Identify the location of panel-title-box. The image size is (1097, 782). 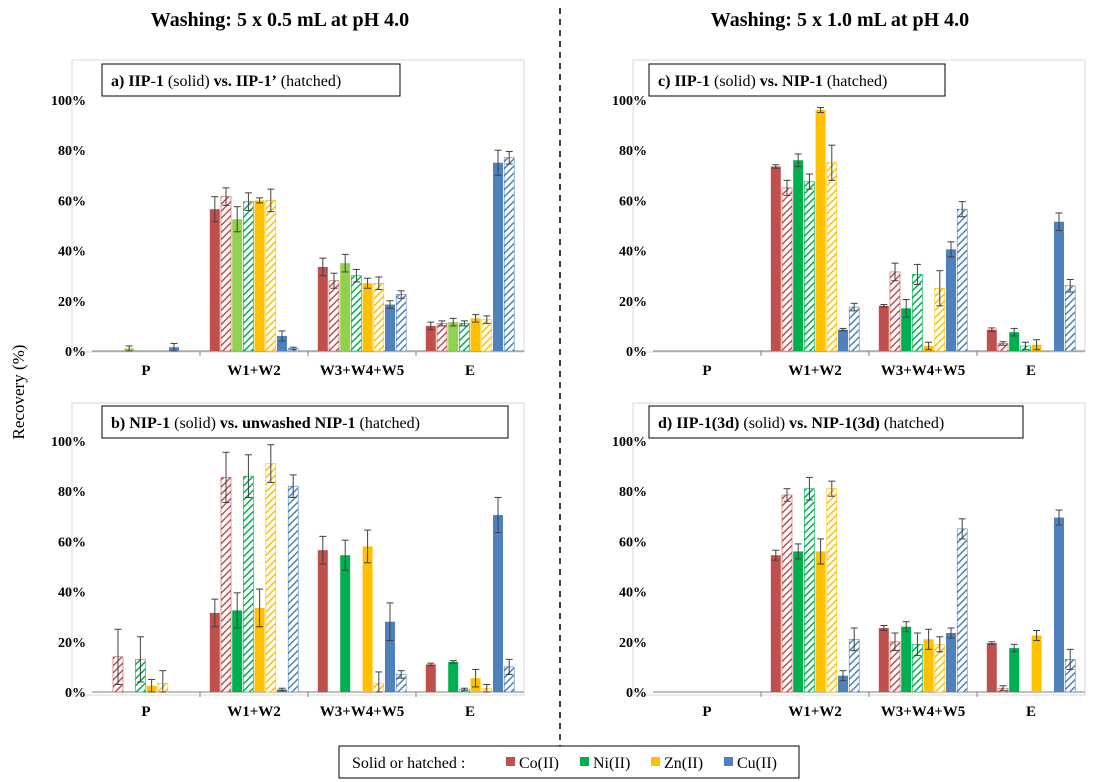
(251, 80).